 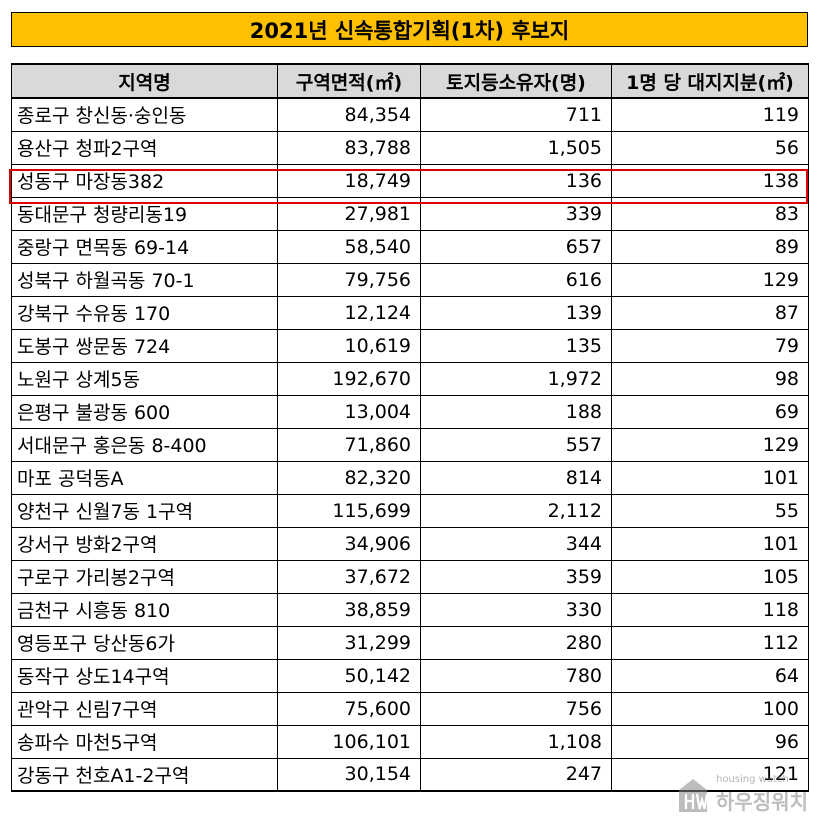 I want to click on cell-area: 106,101, so click(x=349, y=741).